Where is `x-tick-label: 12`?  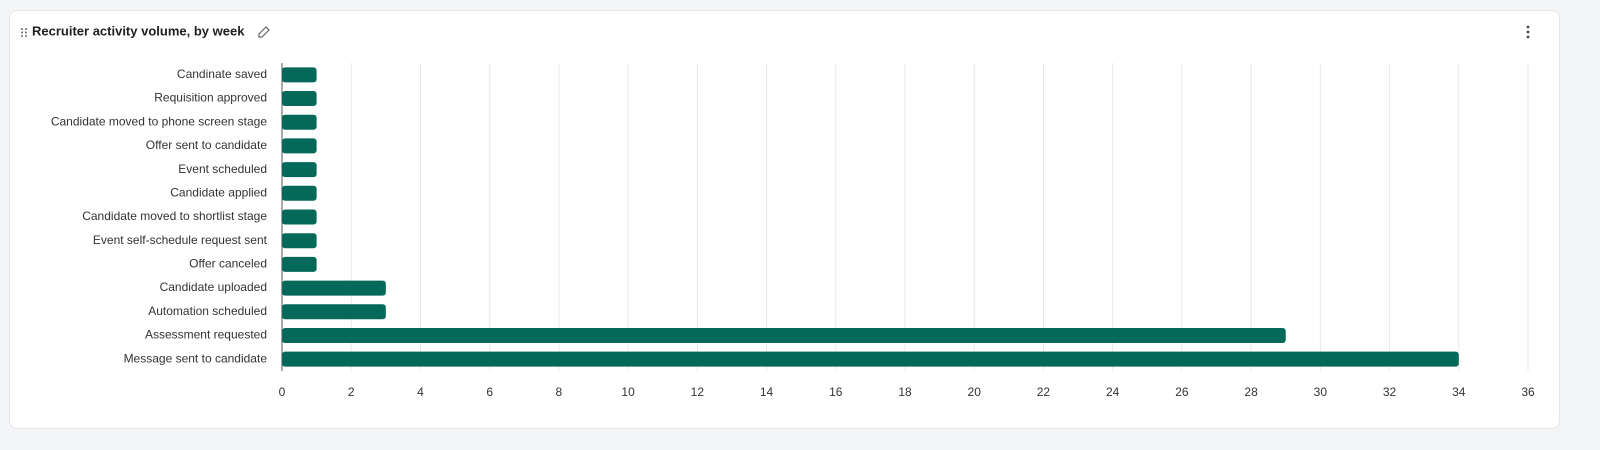
x-tick-label: 12 is located at coordinates (698, 392).